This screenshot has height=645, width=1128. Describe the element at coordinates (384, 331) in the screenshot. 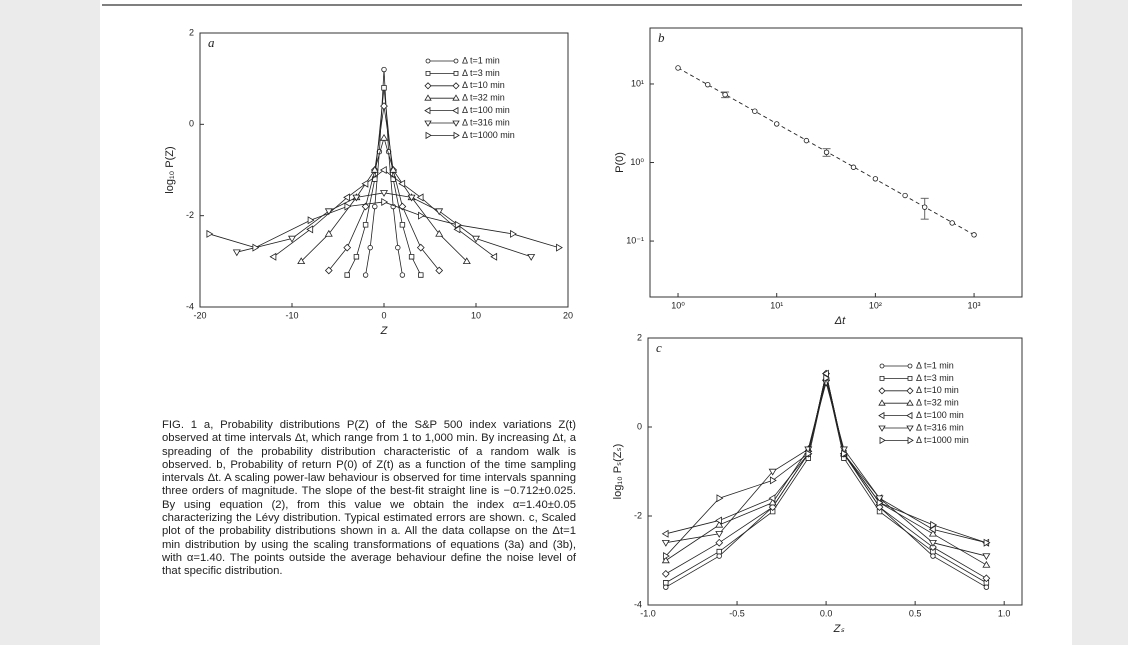

I see `x-axis-label: Z` at that location.